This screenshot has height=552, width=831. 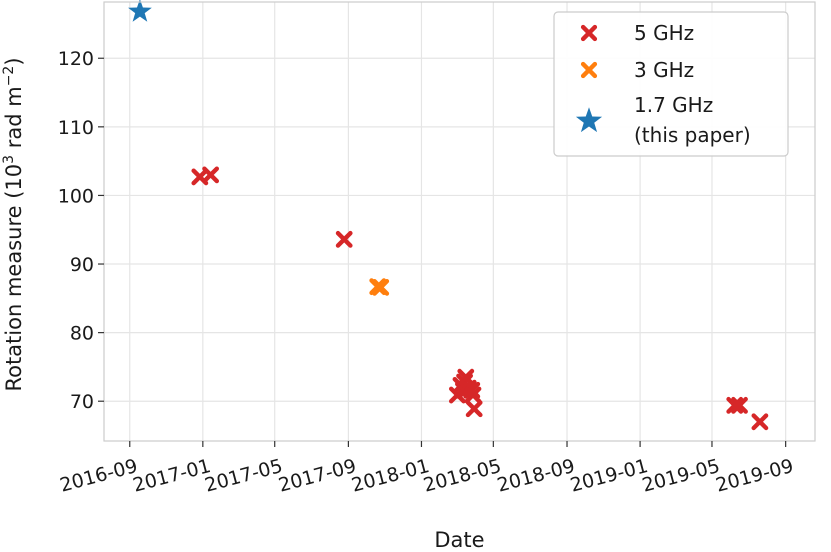 I want to click on x-tick-label: 2017-09, so click(x=317, y=476).